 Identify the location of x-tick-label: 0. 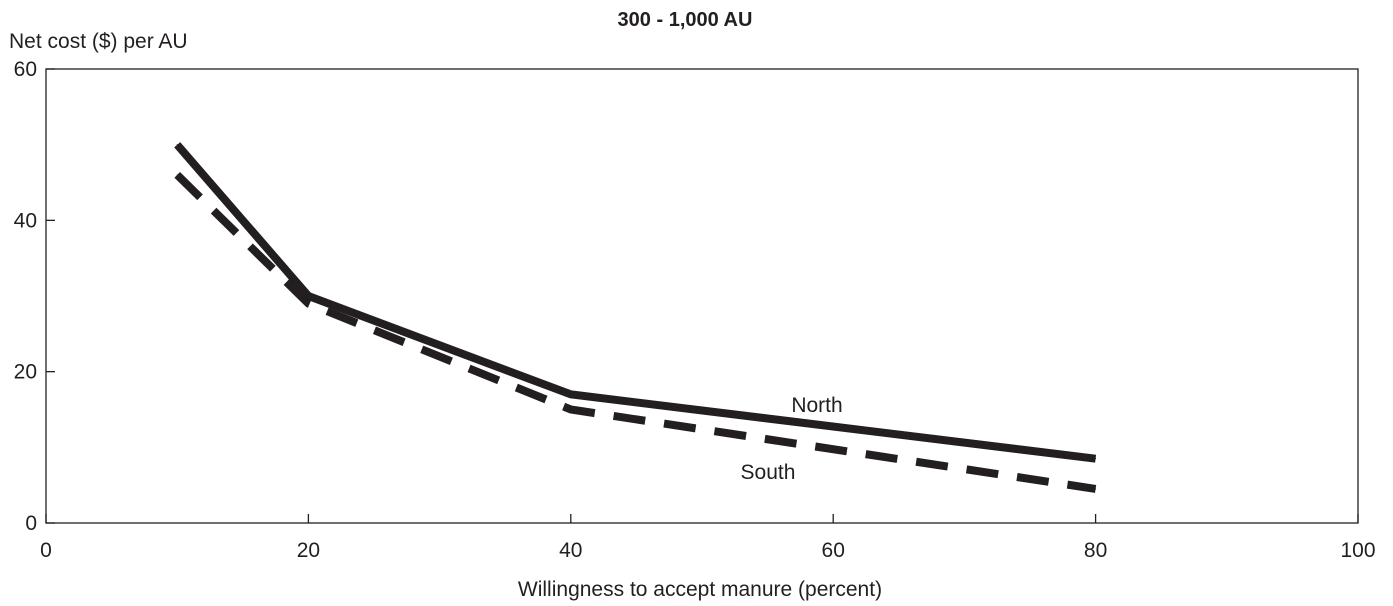
(46, 550).